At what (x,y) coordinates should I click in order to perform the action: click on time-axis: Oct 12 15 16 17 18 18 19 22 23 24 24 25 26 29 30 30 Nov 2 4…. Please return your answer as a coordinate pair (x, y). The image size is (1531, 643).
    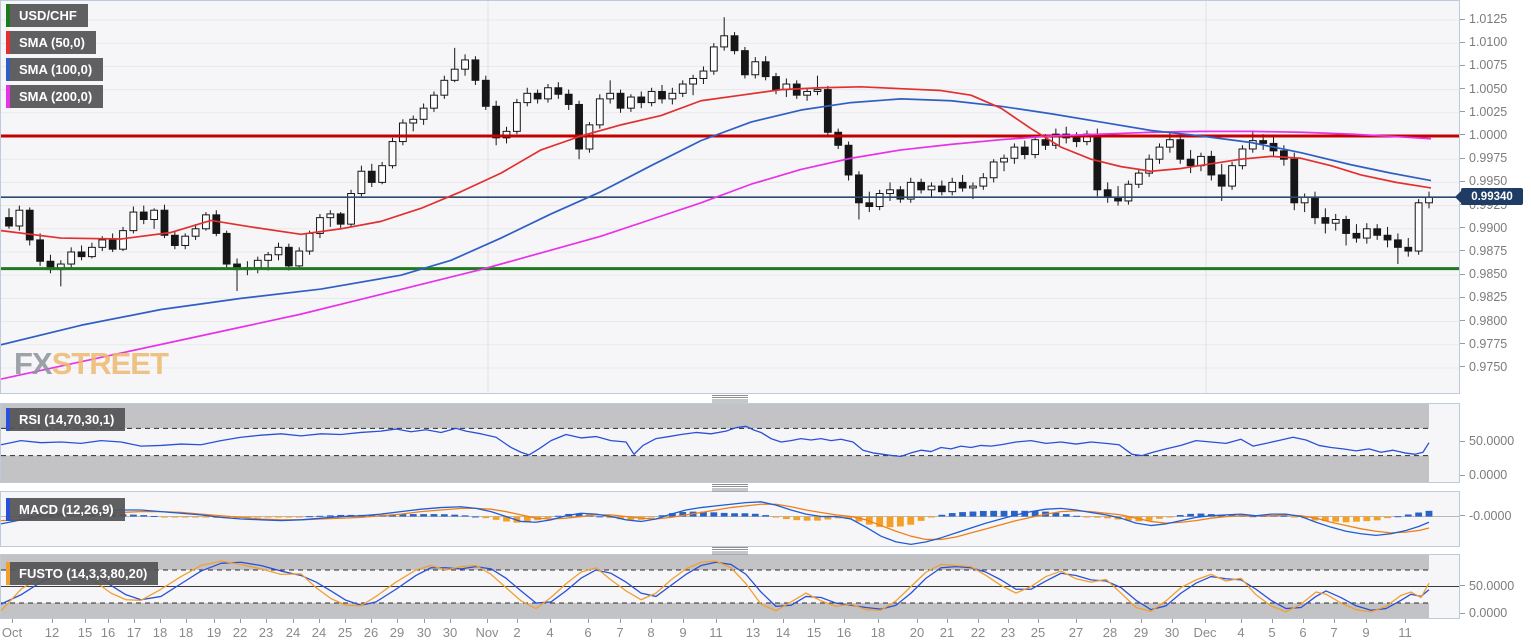
    Looking at the image, I should click on (730, 631).